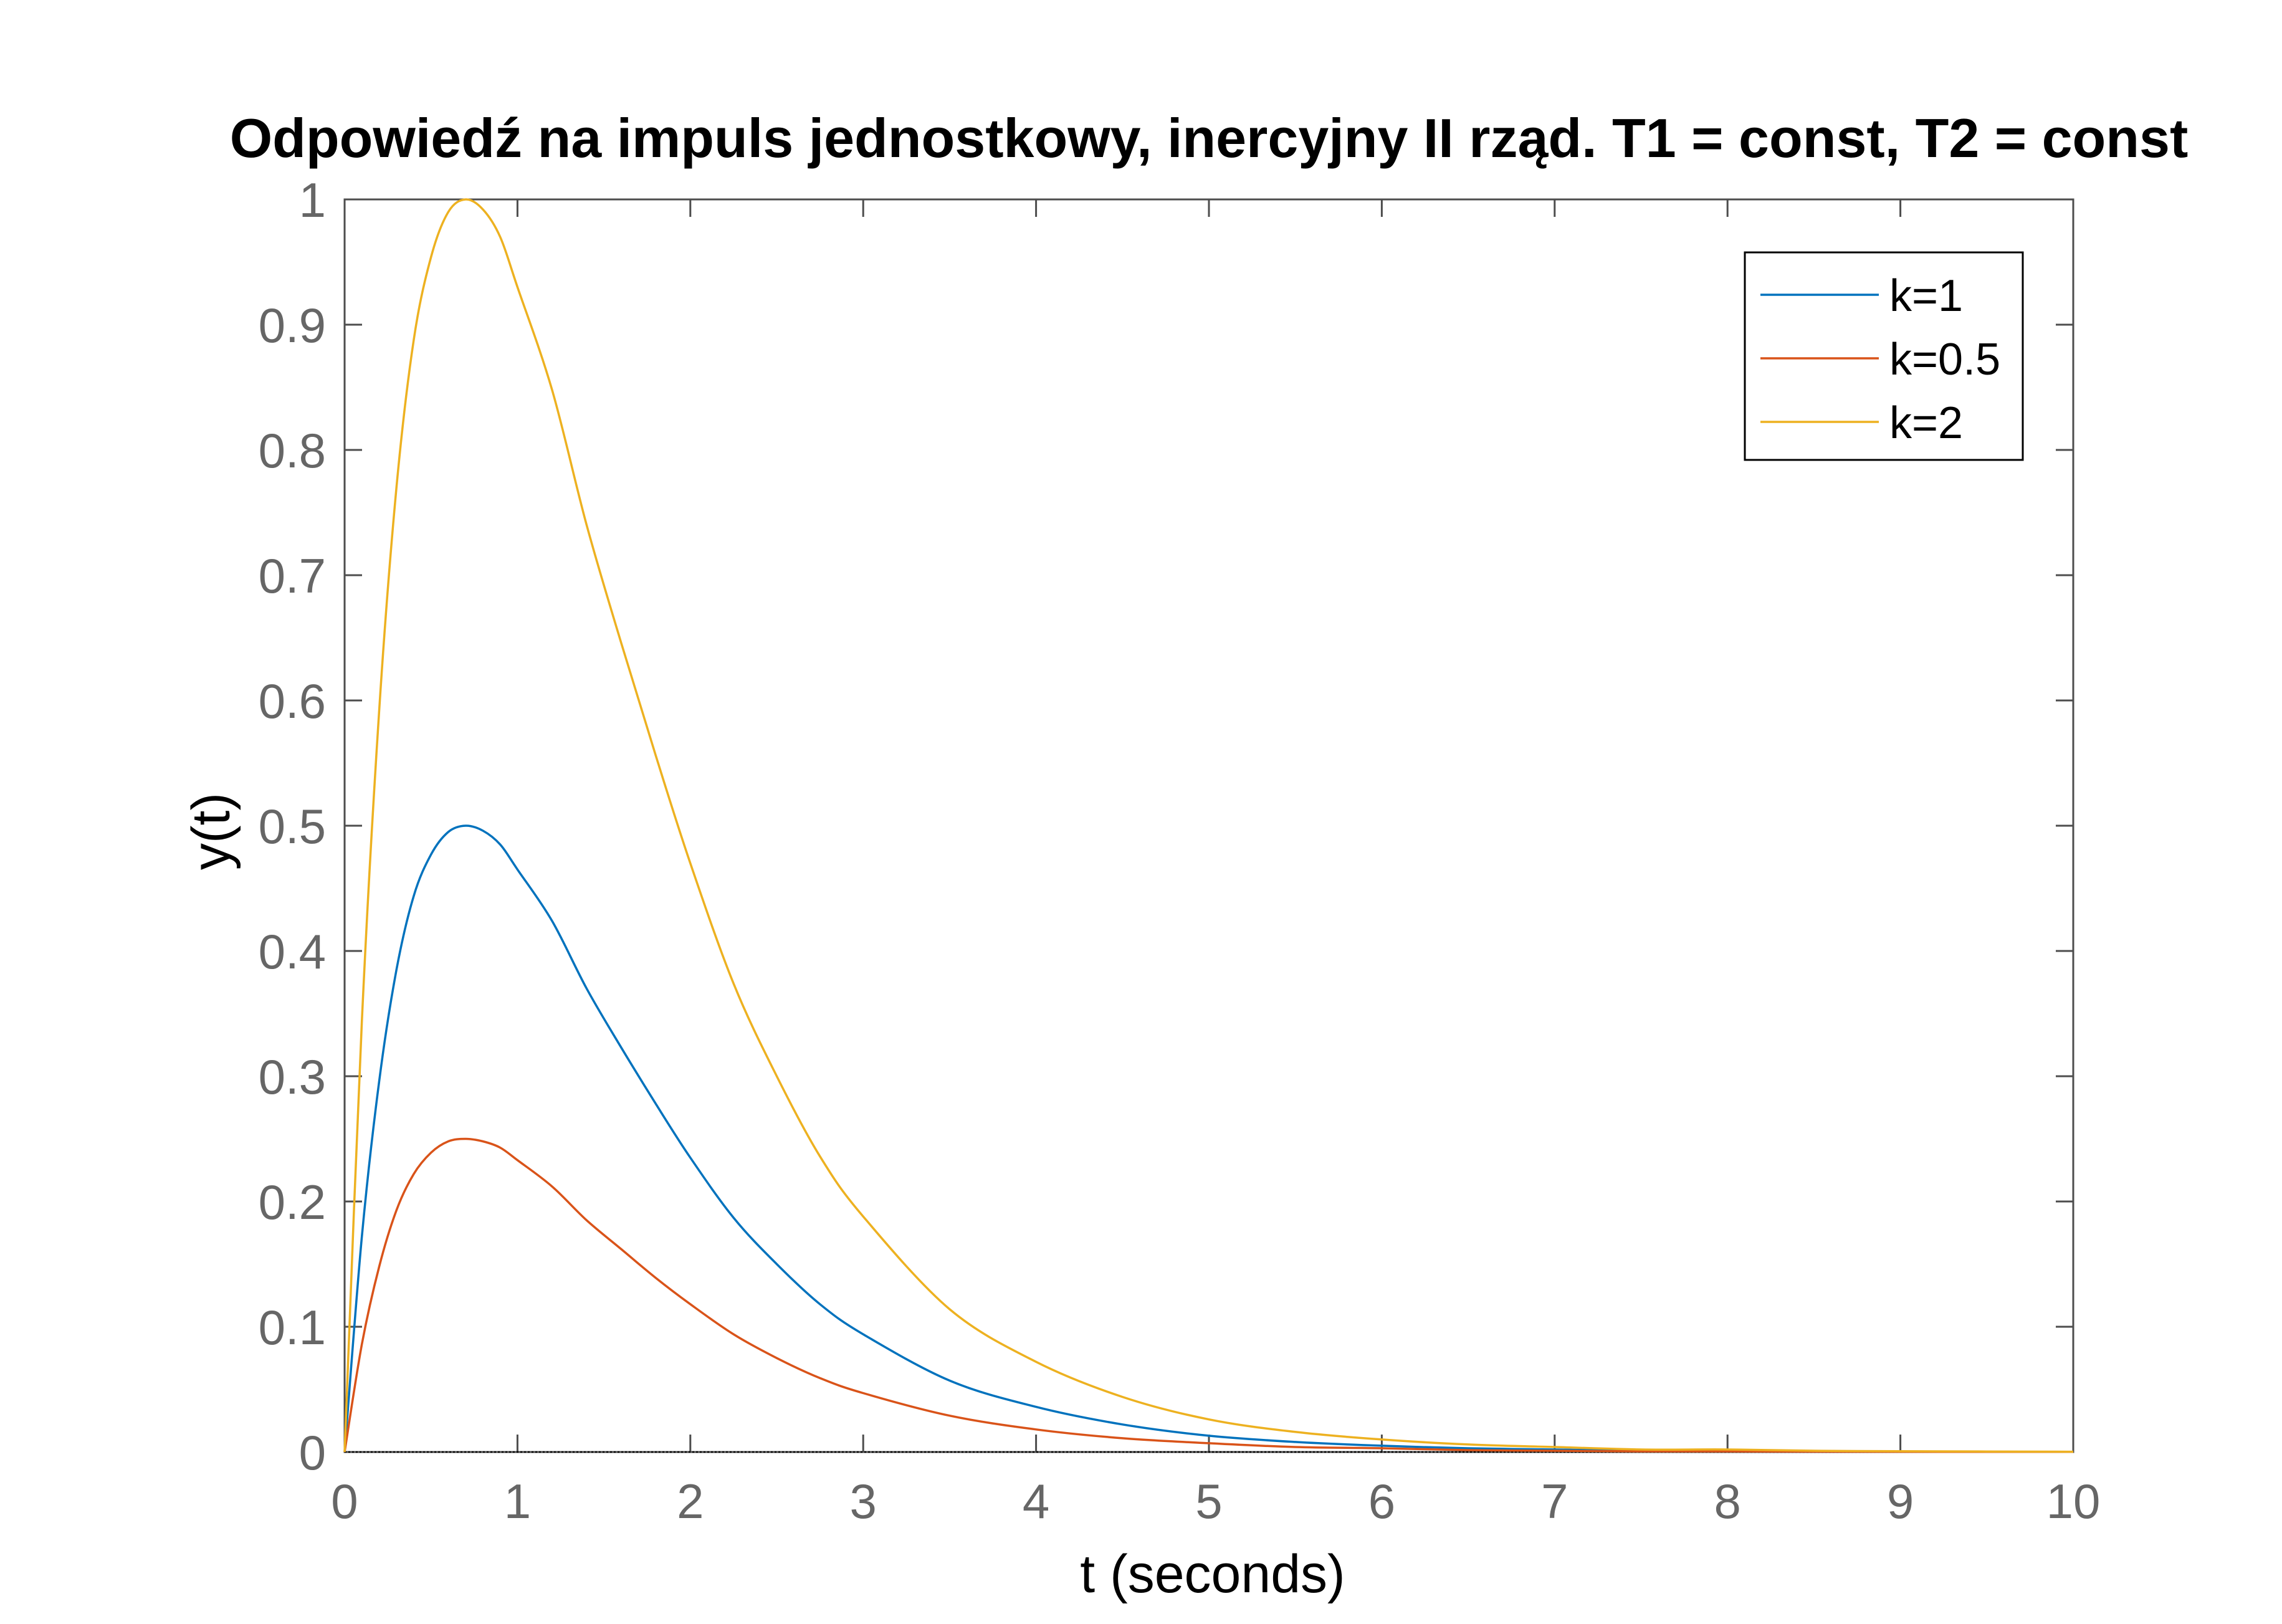  What do you see at coordinates (1036, 1502) in the screenshot?
I see `x-tick-label: 4` at bounding box center [1036, 1502].